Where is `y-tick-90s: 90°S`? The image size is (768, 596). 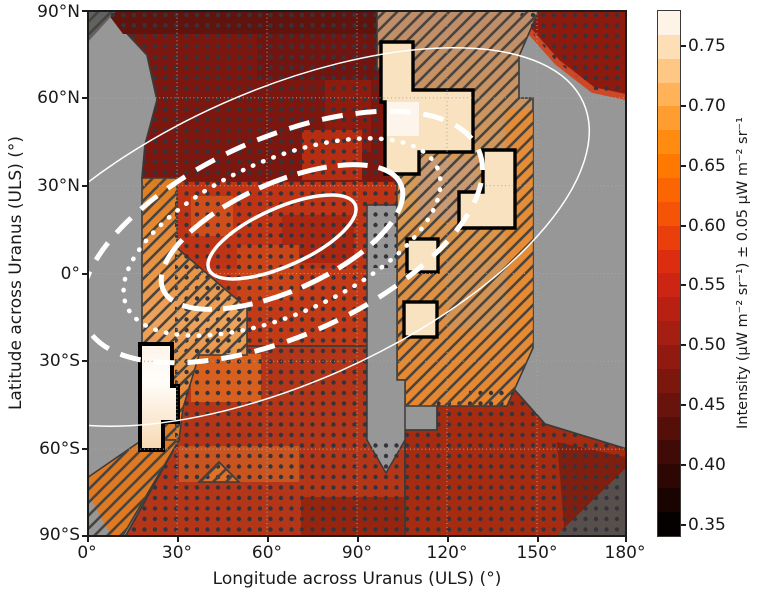 y-tick-90s: 90°S is located at coordinates (59, 535).